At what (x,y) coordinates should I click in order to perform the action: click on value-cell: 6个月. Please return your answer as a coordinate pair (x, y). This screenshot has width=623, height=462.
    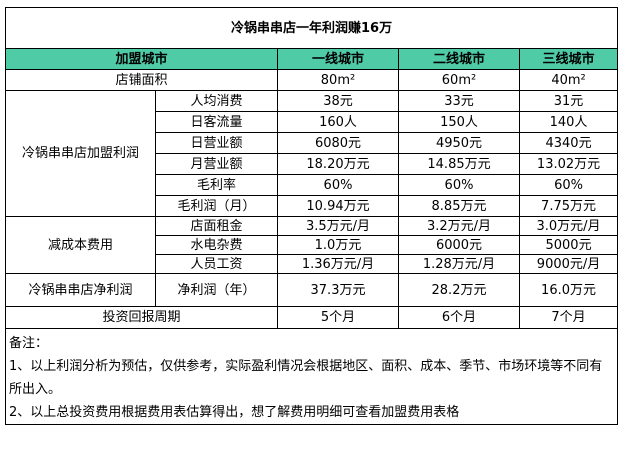
    Looking at the image, I should click on (459, 317).